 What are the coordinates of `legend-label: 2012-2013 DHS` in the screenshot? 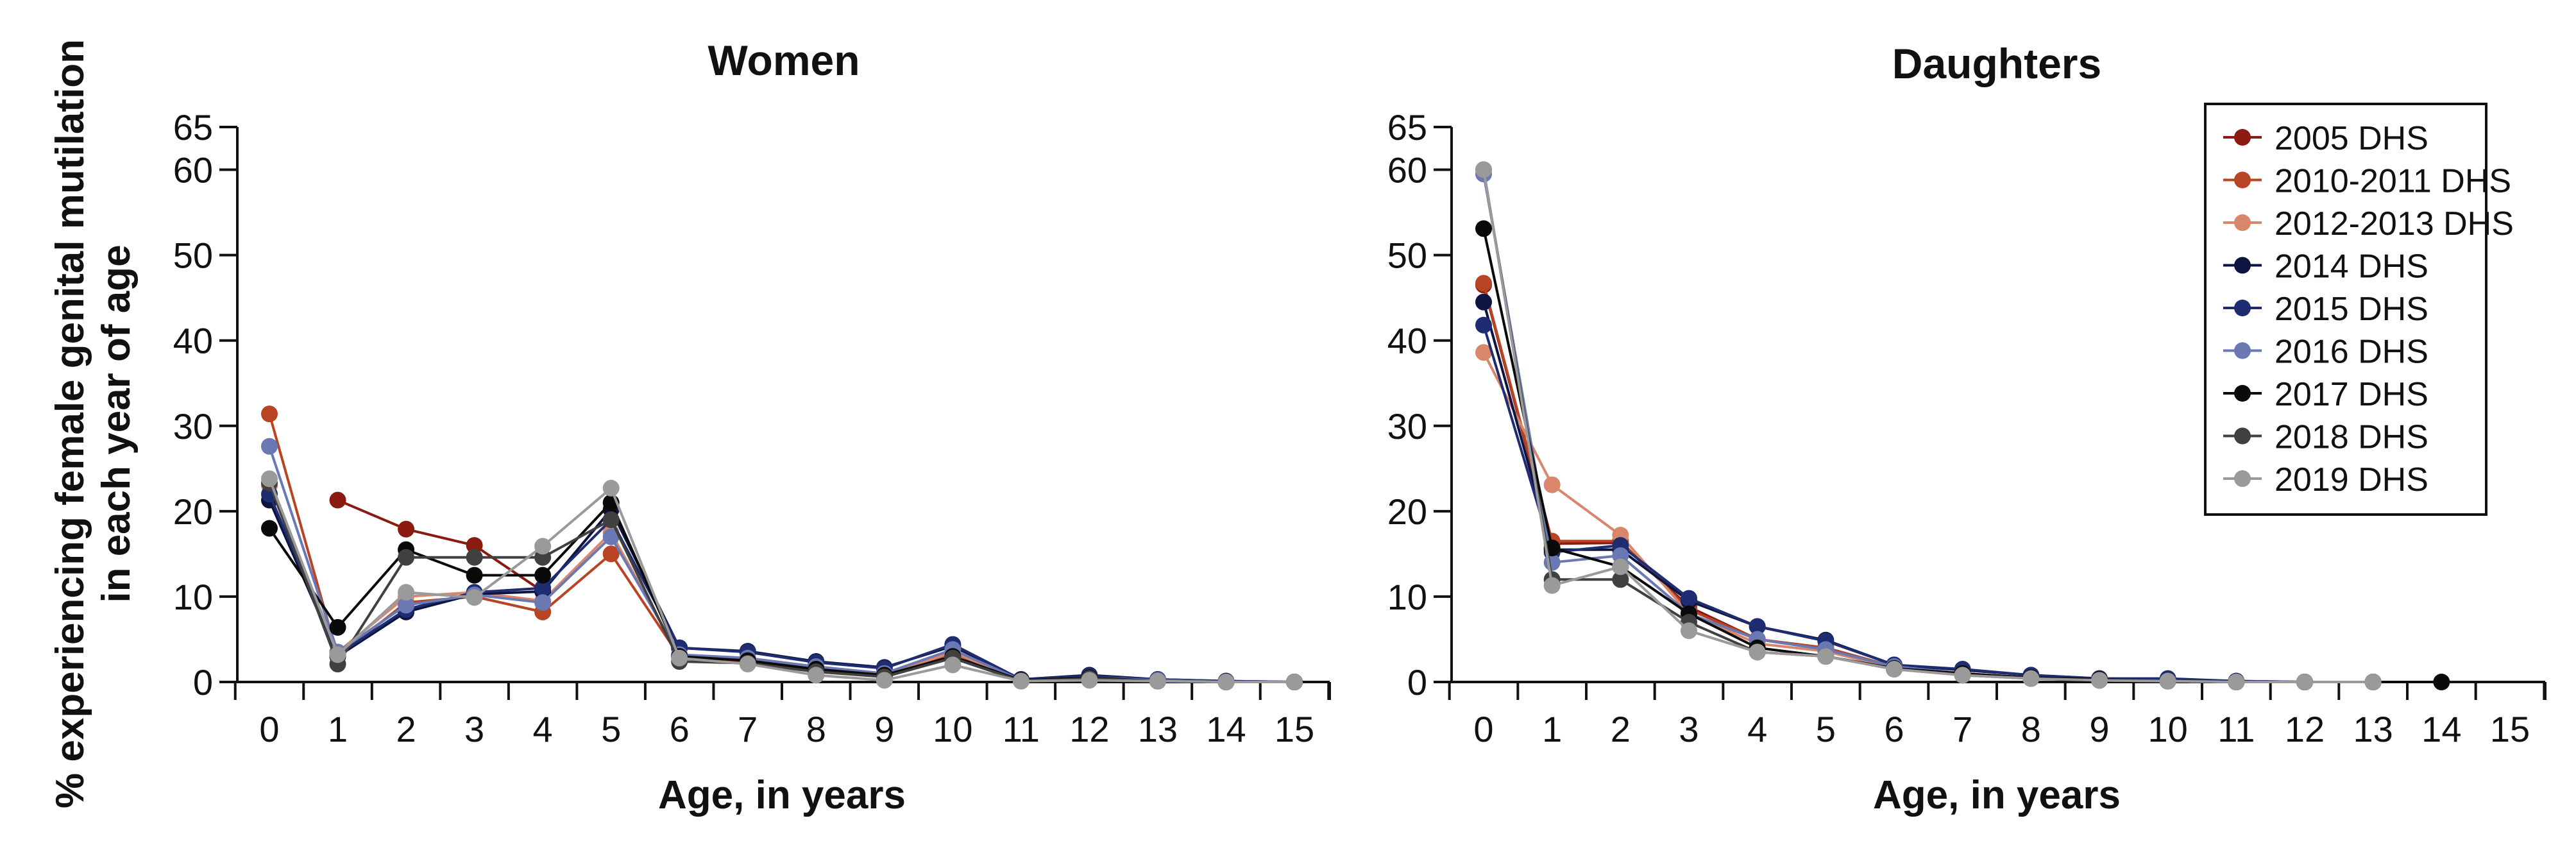 It's located at (2394, 224).